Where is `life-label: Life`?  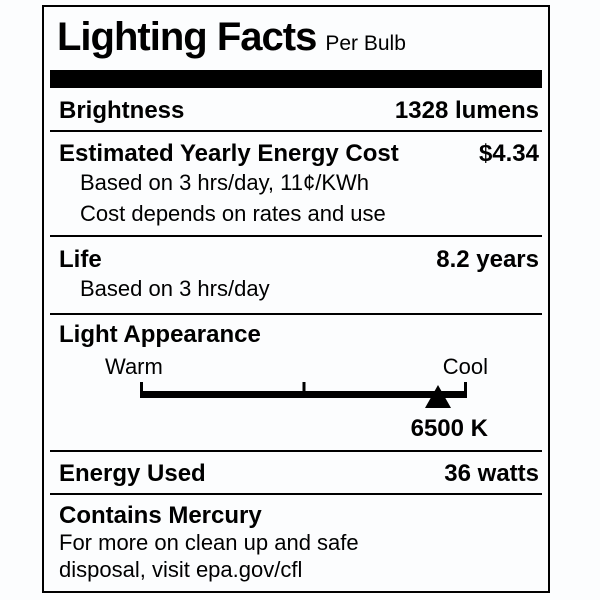
life-label: Life is located at coordinates (80, 259).